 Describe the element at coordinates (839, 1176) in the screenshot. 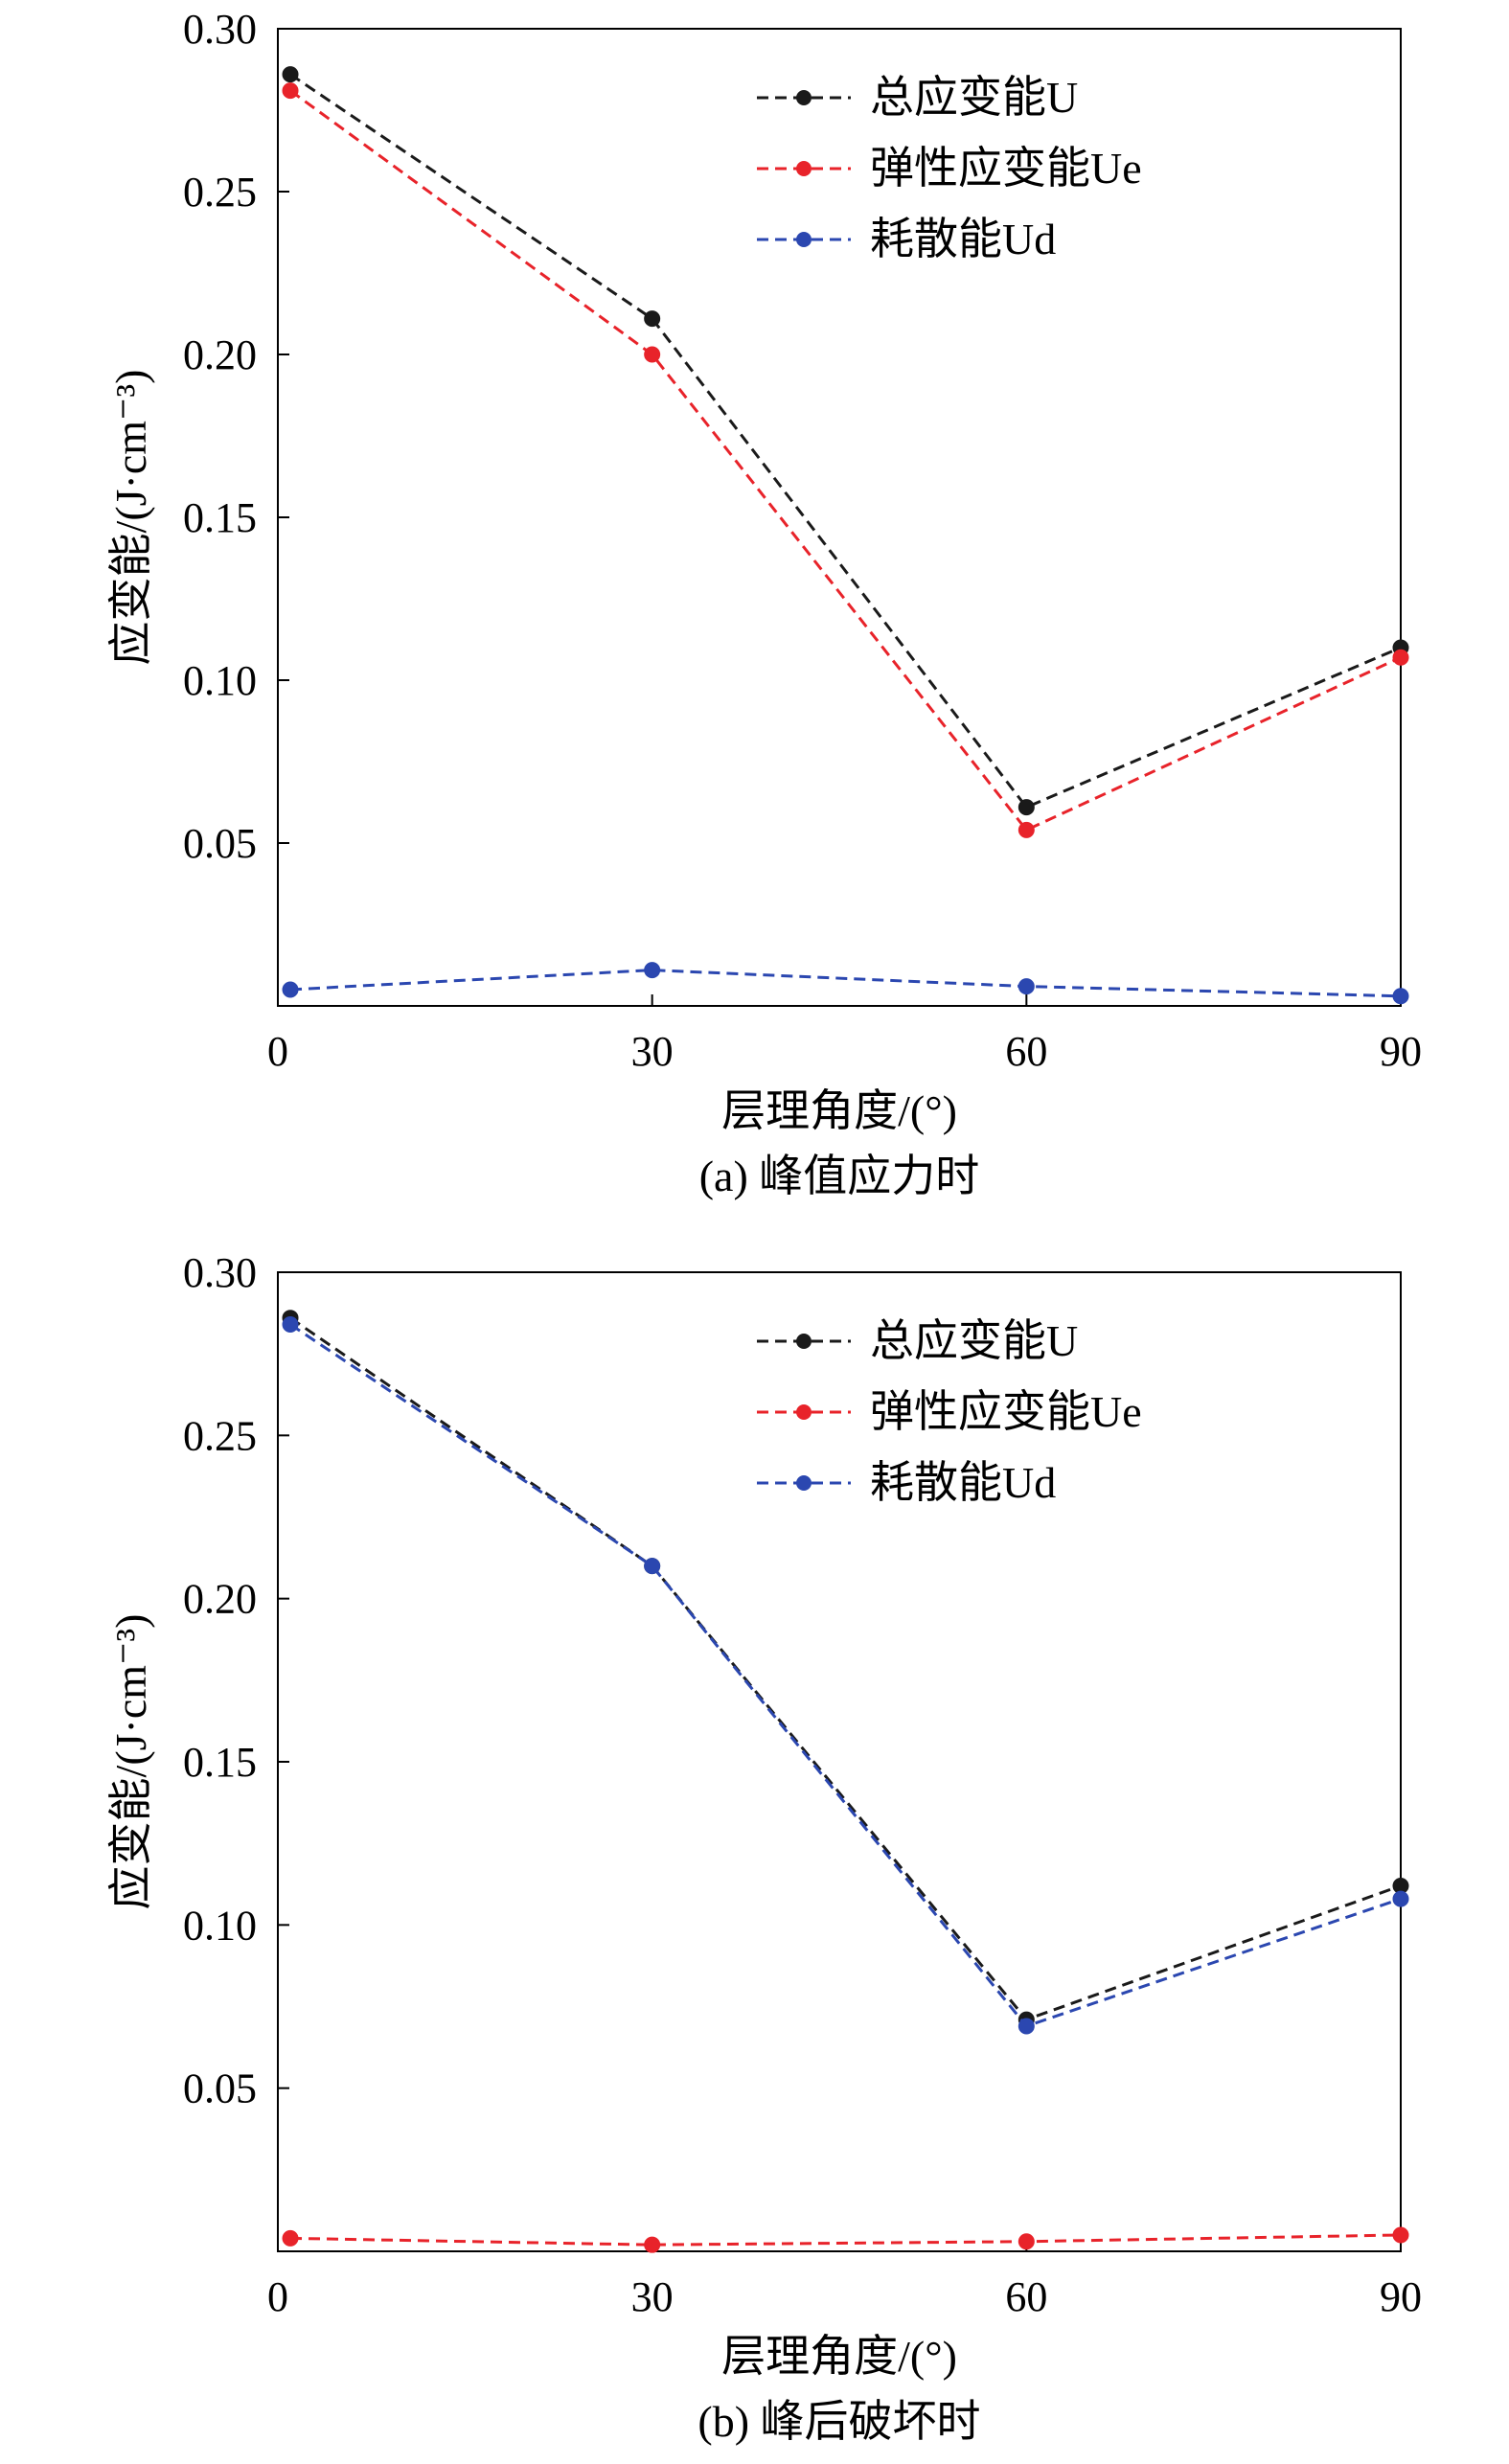

I see `figure-caption: (a) 峰值应力时` at that location.